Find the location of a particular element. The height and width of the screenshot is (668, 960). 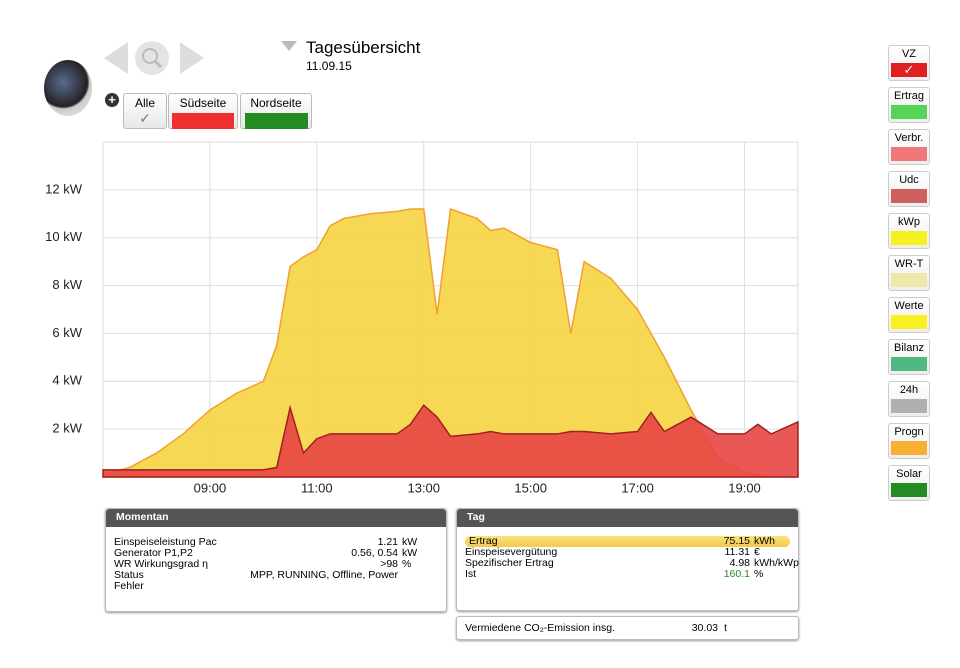

sidebar-button: Udc is located at coordinates (909, 189).